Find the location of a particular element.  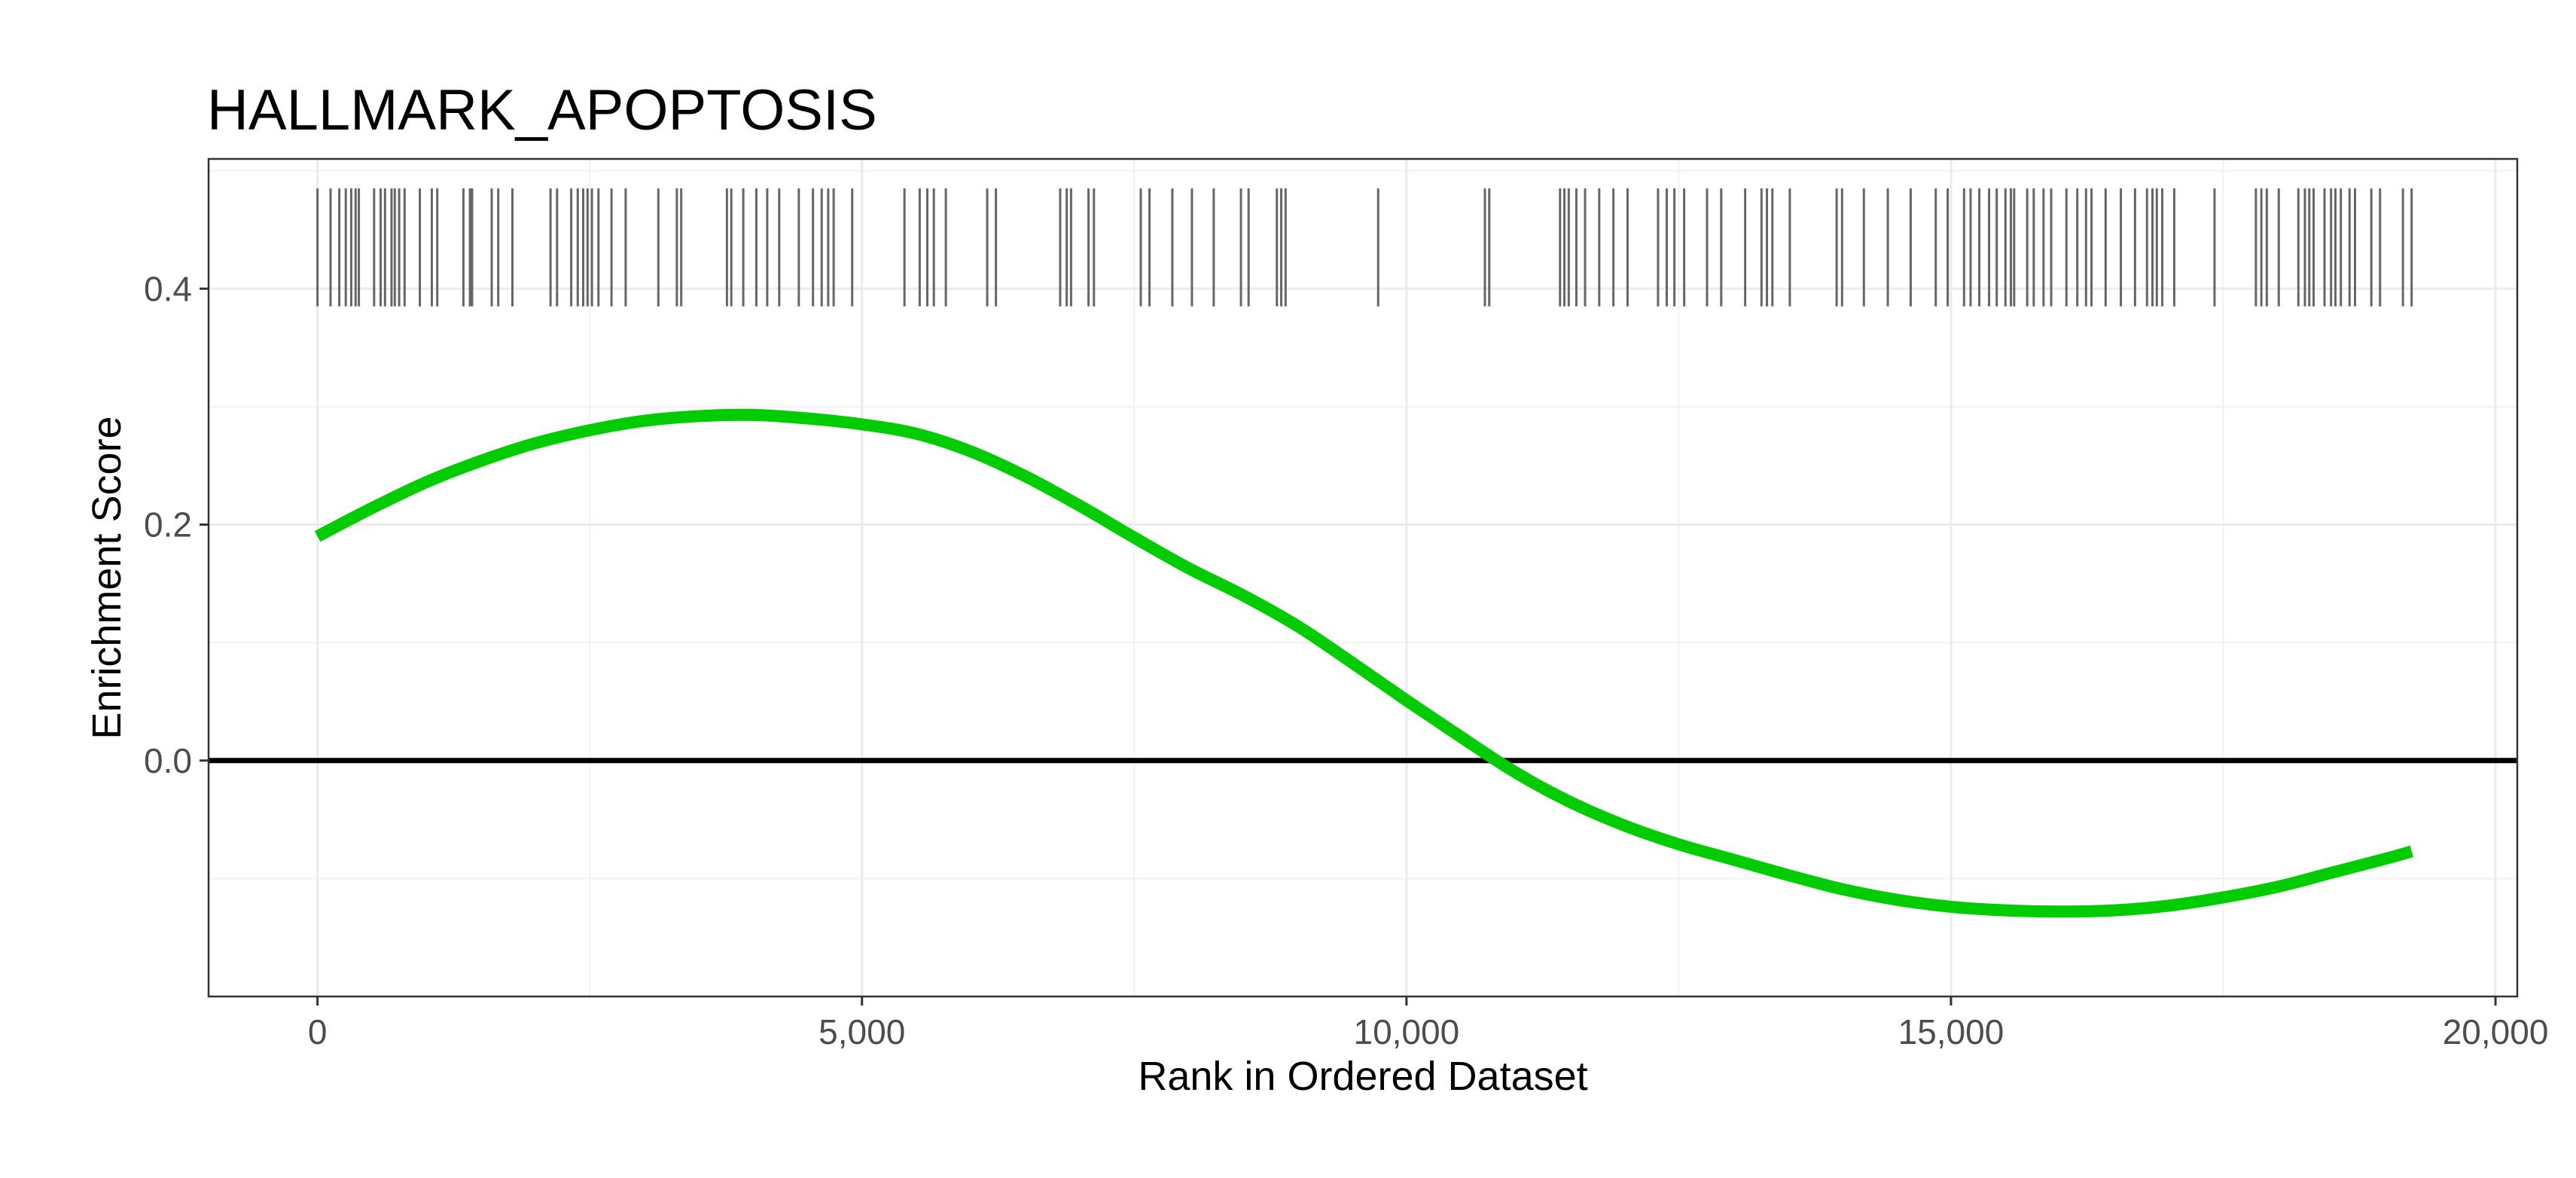

x-axis-title: Rank in Ordered Dataset is located at coordinates (1362, 1077).